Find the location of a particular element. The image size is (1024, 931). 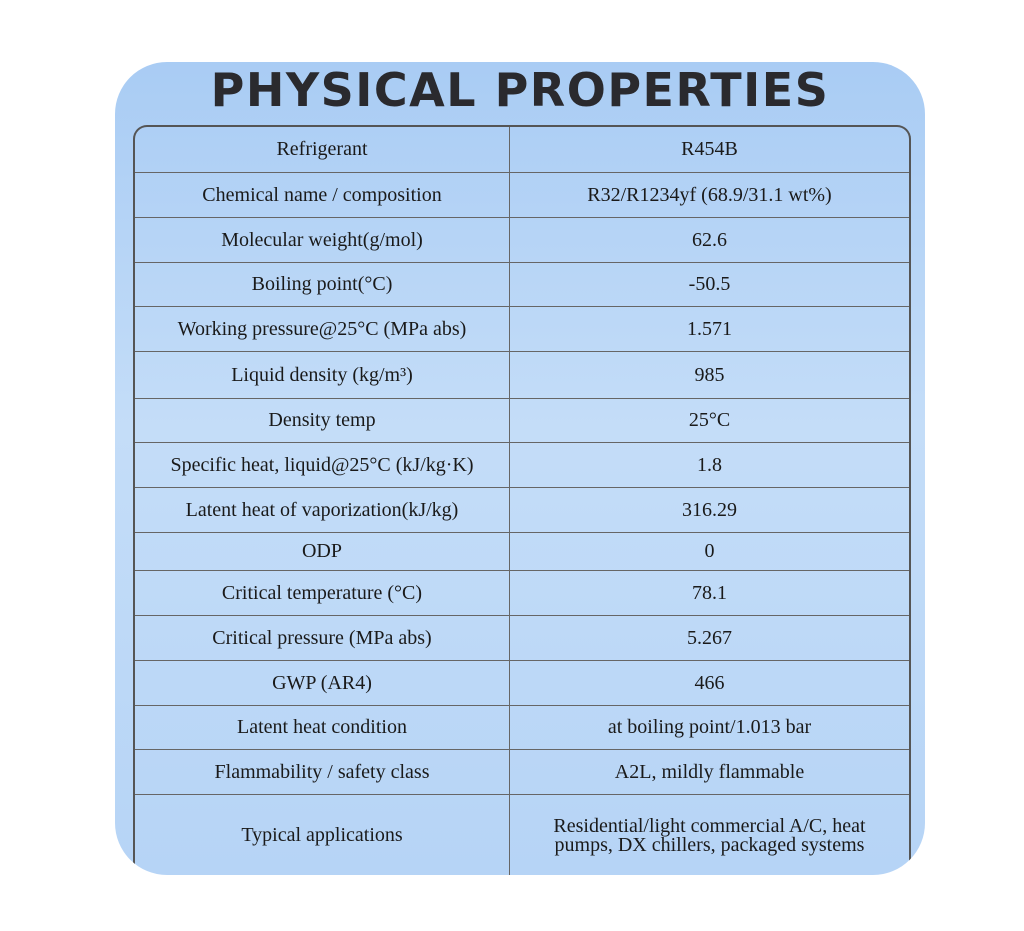

table-row: Boiling point(°C) -50.5 is located at coordinates (522, 285).